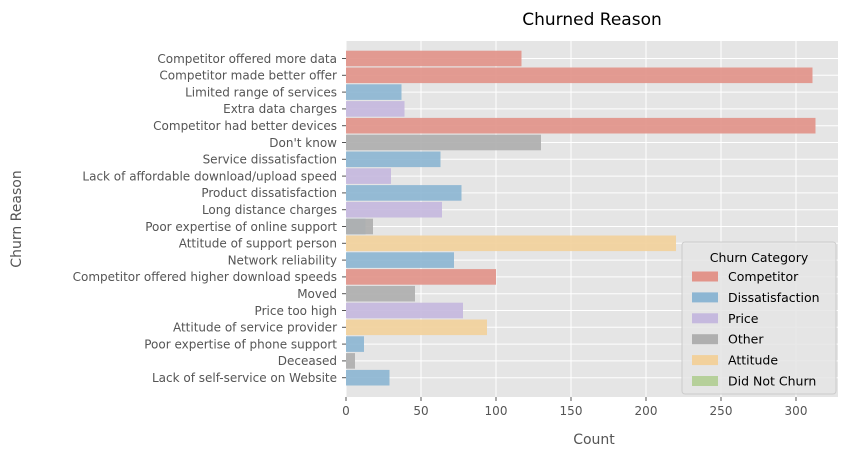  What do you see at coordinates (743, 318) in the screenshot?
I see `legend-label: Price` at bounding box center [743, 318].